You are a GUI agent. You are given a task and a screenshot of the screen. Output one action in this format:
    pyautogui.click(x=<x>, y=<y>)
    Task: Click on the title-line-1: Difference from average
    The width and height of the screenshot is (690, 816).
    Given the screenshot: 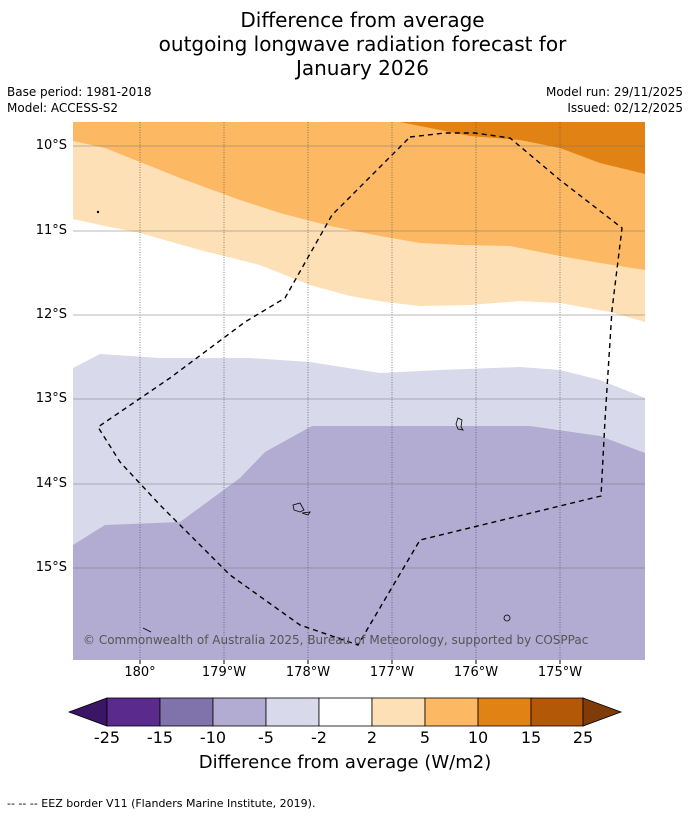 What is the action you would take?
    pyautogui.click(x=362, y=20)
    